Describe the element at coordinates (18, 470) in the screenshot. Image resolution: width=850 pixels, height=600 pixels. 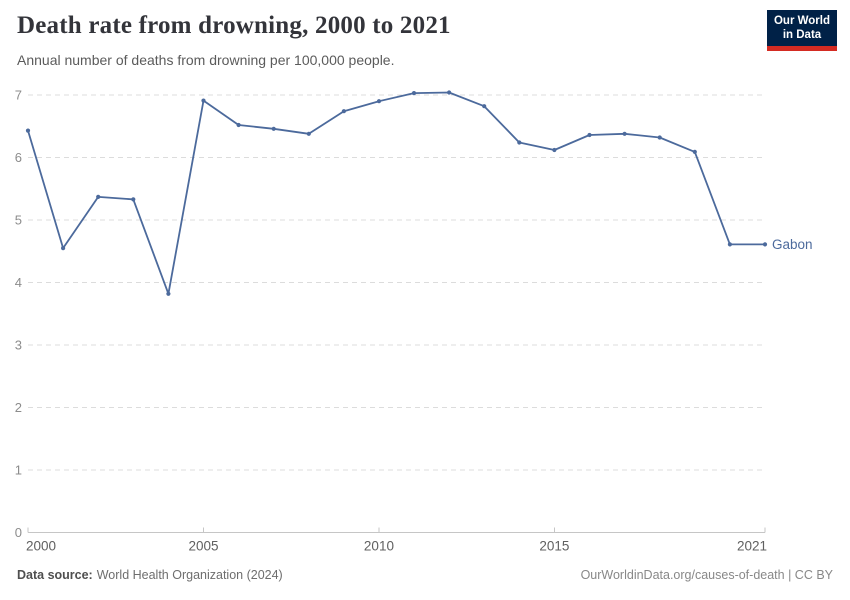
I see `y-tick-label: 1` at that location.